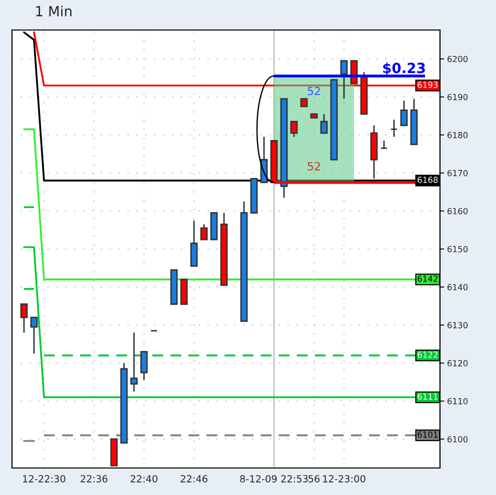 The height and width of the screenshot is (495, 496). Describe the element at coordinates (458, 173) in the screenshot. I see `y-tick-label: 6170` at that location.